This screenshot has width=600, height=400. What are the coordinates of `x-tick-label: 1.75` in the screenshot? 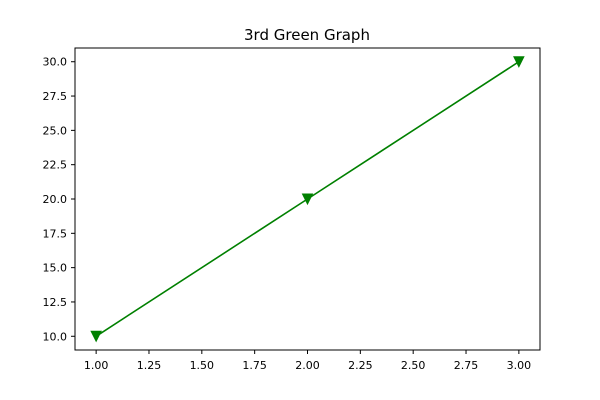 It's located at (254, 365).